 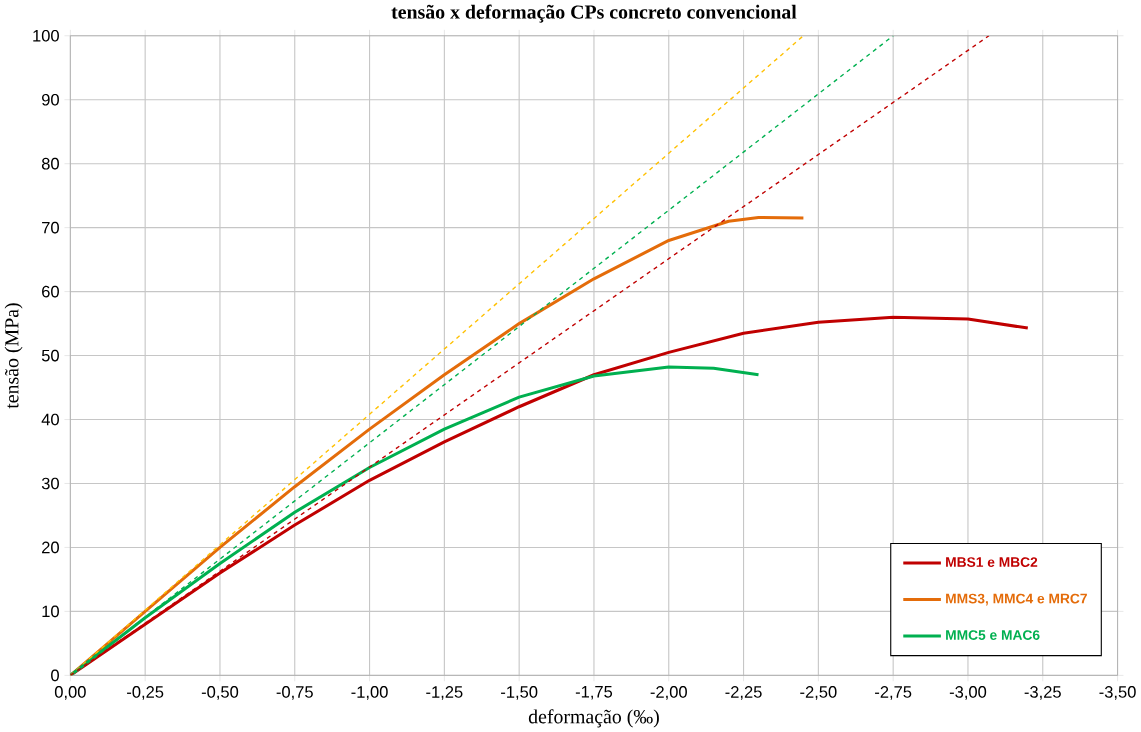 What do you see at coordinates (13, 356) in the screenshot?
I see `y-axis-title: tensão (MPa)` at bounding box center [13, 356].